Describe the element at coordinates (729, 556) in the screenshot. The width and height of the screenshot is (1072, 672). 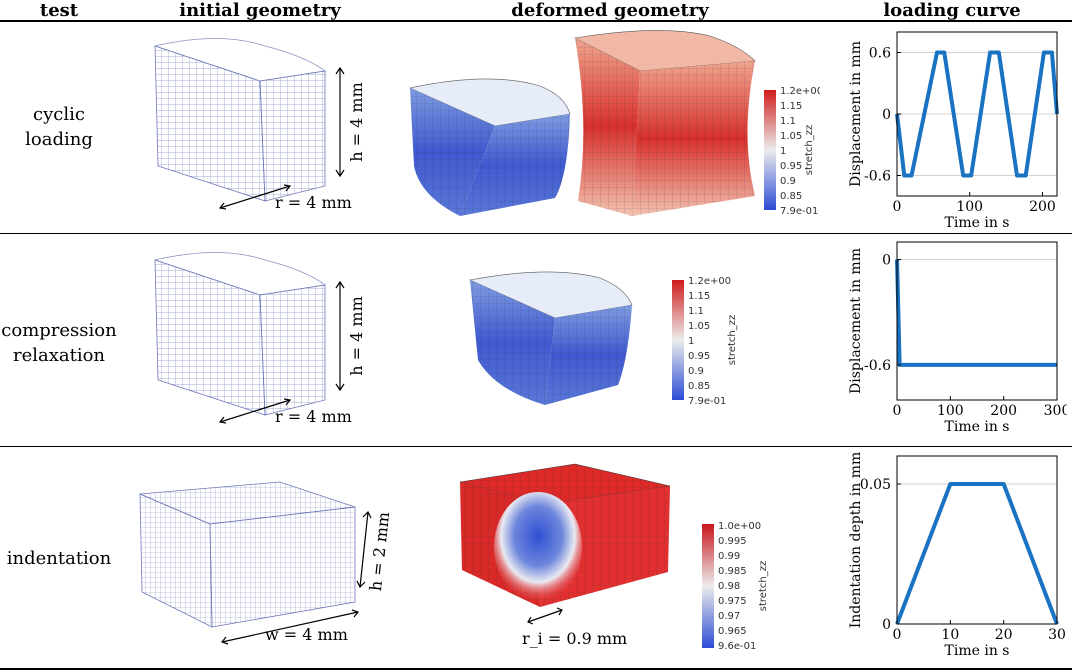
I see `colorbar-tick: 0.99` at that location.